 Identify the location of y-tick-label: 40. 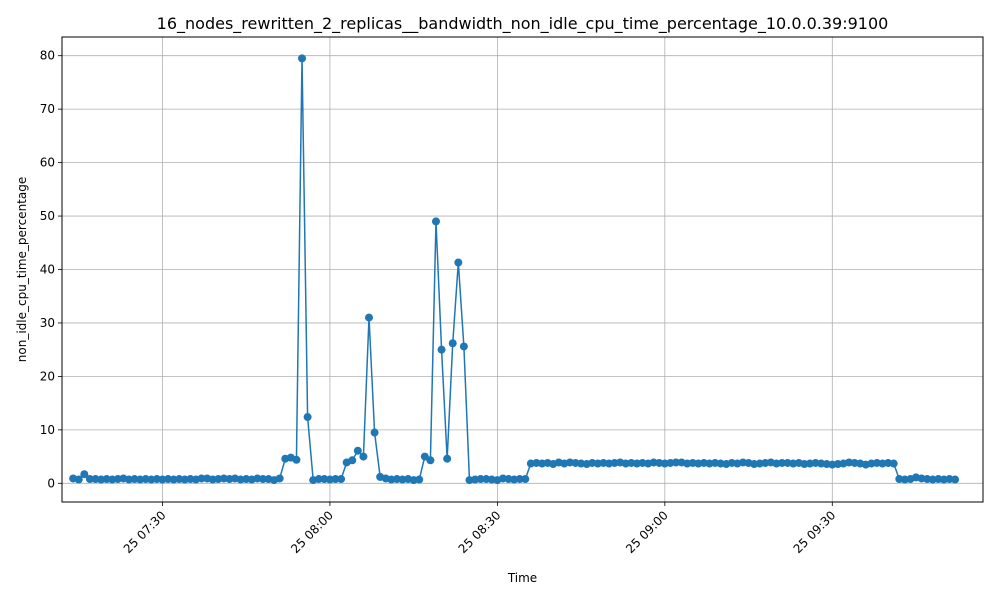
(47, 270).